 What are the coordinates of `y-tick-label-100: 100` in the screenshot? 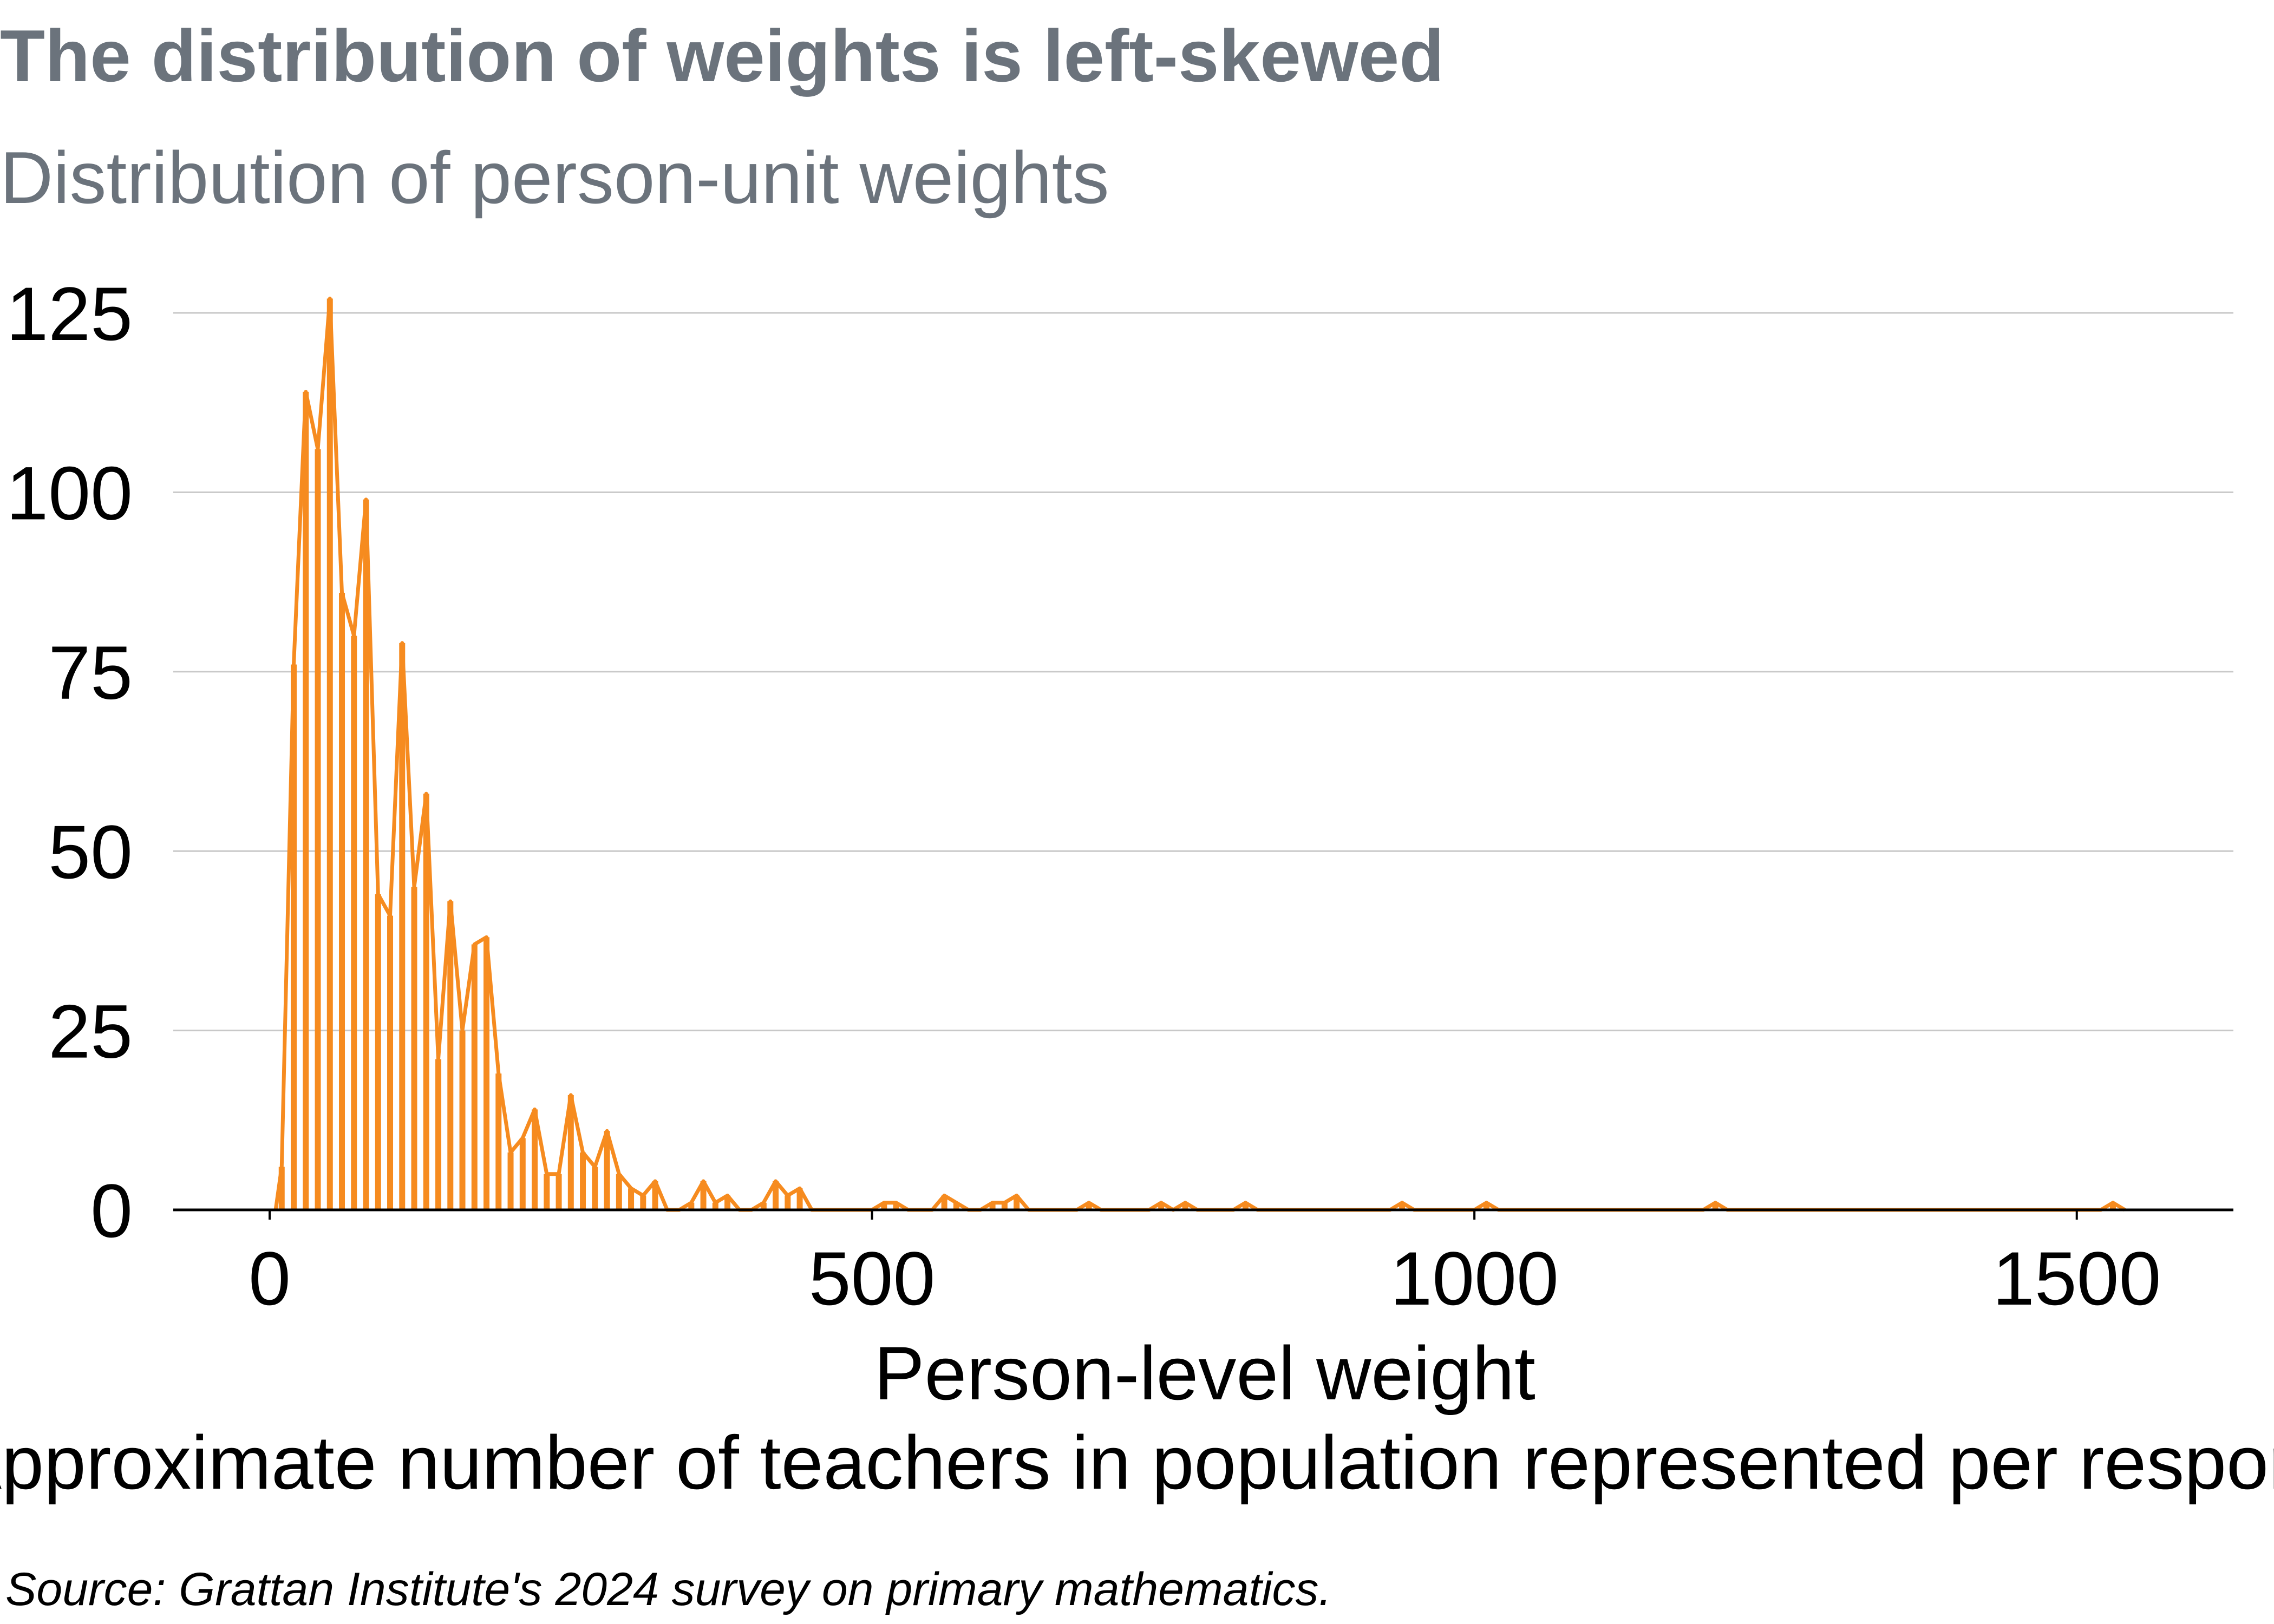 It's located at (69, 492).